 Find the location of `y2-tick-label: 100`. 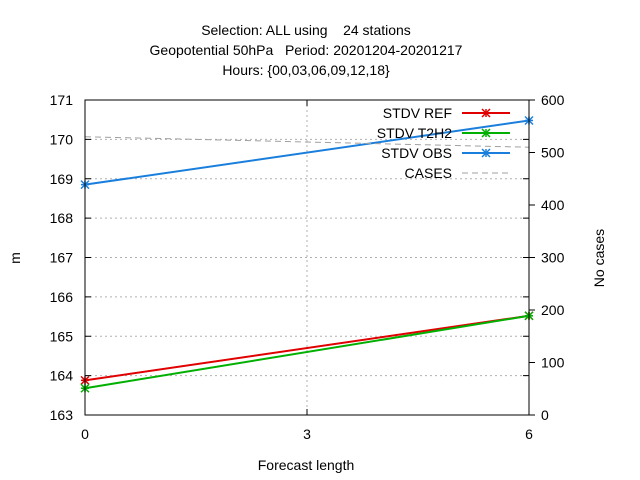

y2-tick-label: 100 is located at coordinates (553, 363).